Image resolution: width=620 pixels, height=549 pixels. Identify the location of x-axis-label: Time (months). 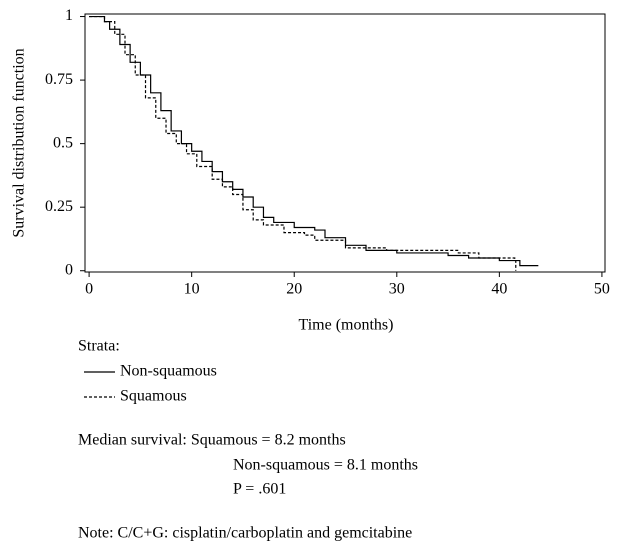
(346, 325).